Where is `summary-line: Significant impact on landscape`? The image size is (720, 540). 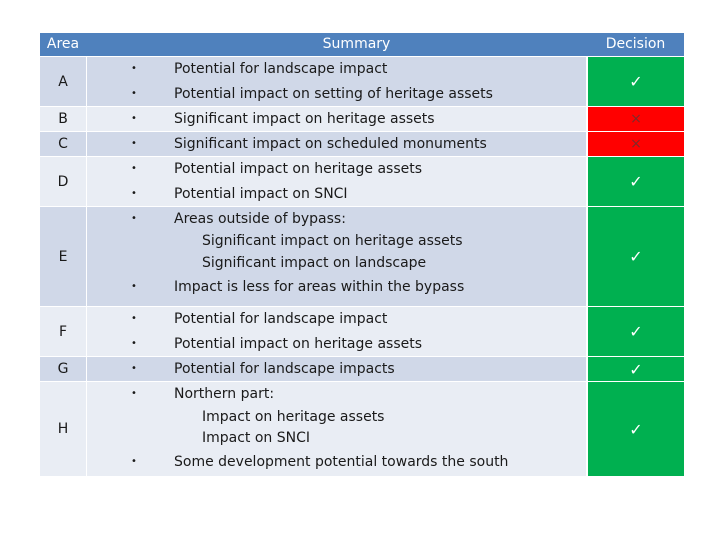 summary-line: Significant impact on landscape is located at coordinates (336, 263).